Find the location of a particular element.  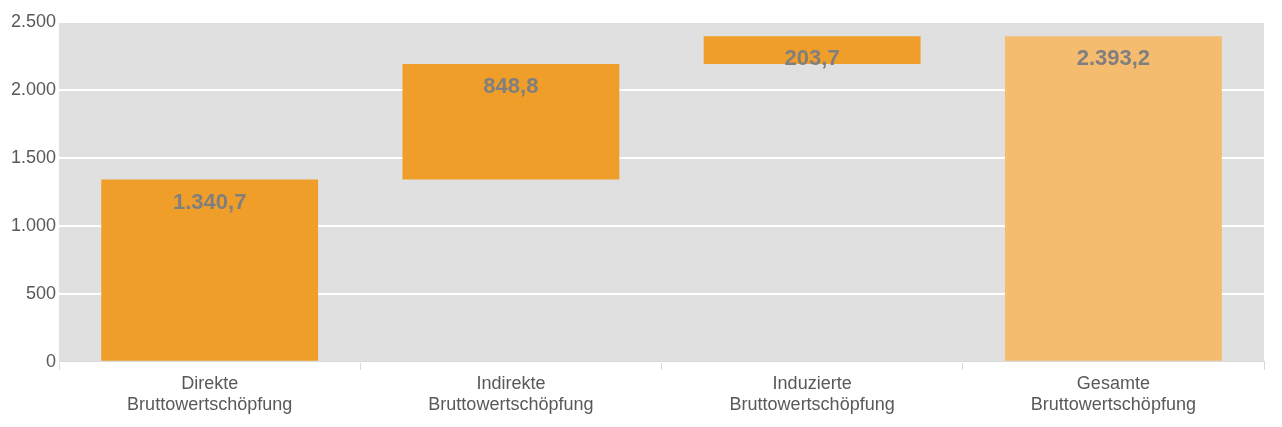

y-tick-label: 2.000 is located at coordinates (34, 88).